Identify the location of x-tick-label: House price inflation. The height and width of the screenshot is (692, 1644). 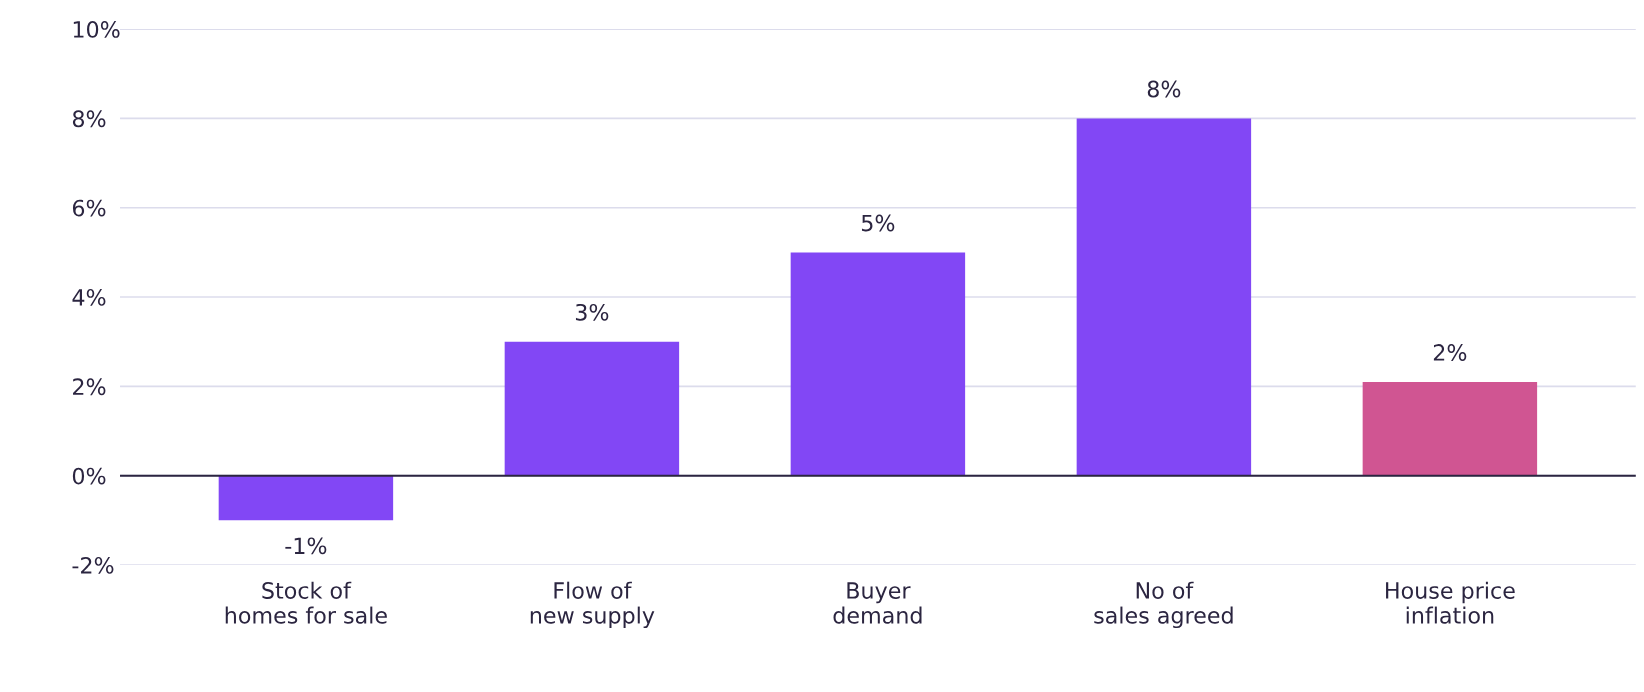
(1450, 602).